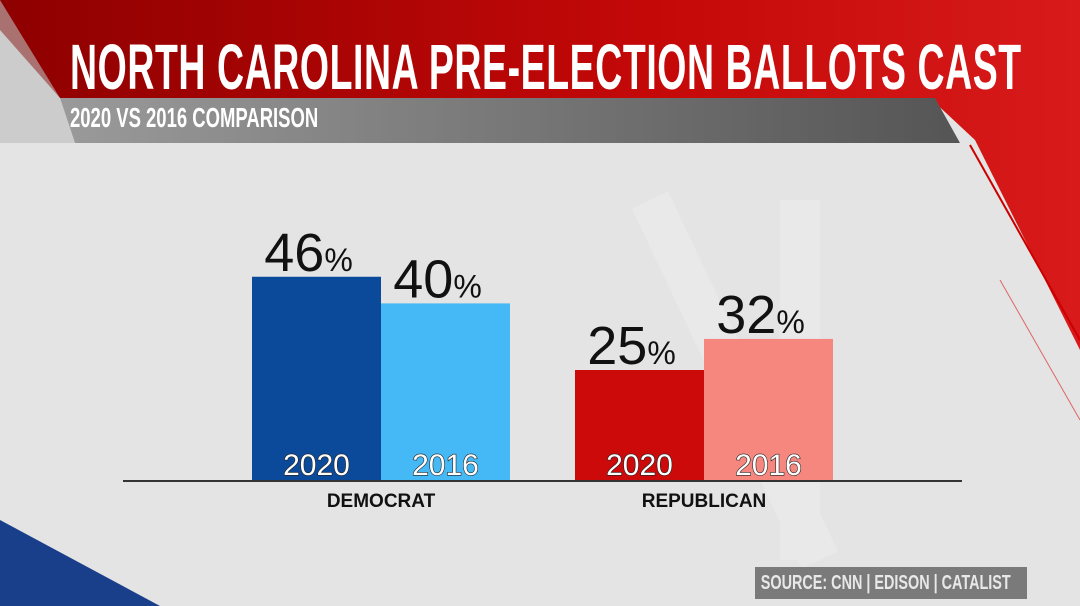  Describe the element at coordinates (194, 117) in the screenshot. I see `chart-subtitle: 2020 VS 2016 COMPARISON` at that location.